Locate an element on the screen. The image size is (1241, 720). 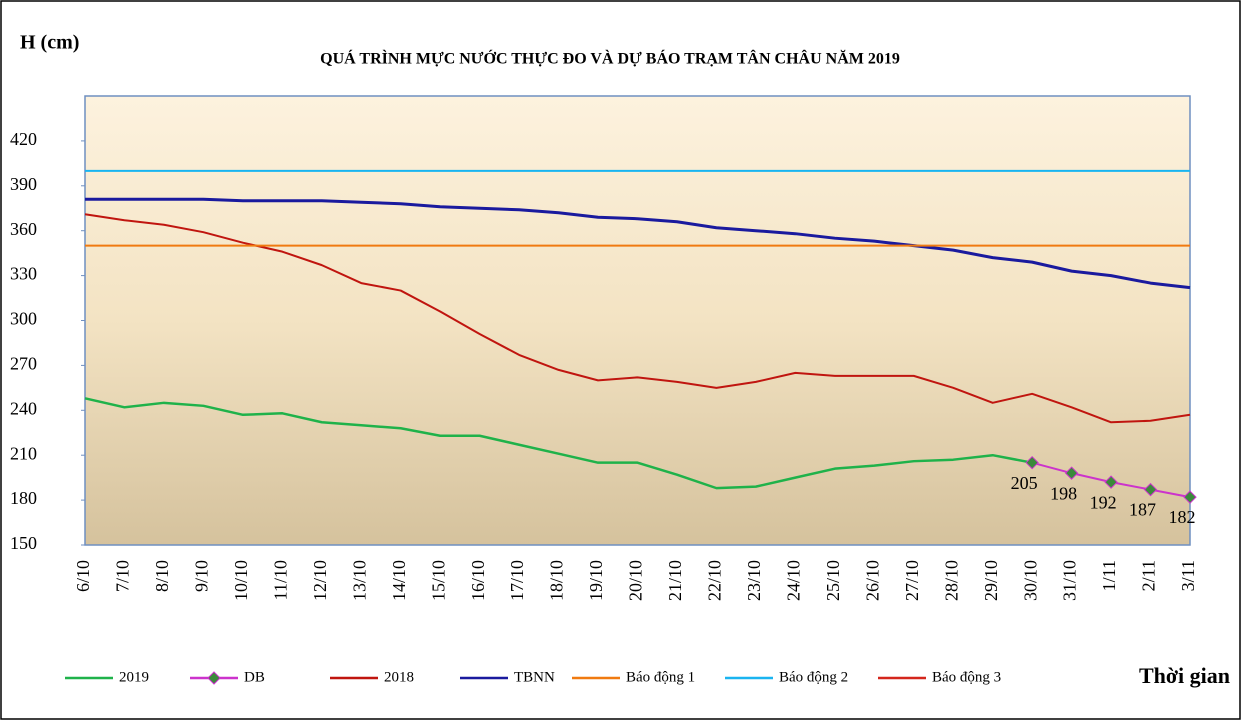
y-tick-label: 210 is located at coordinates (23, 453).